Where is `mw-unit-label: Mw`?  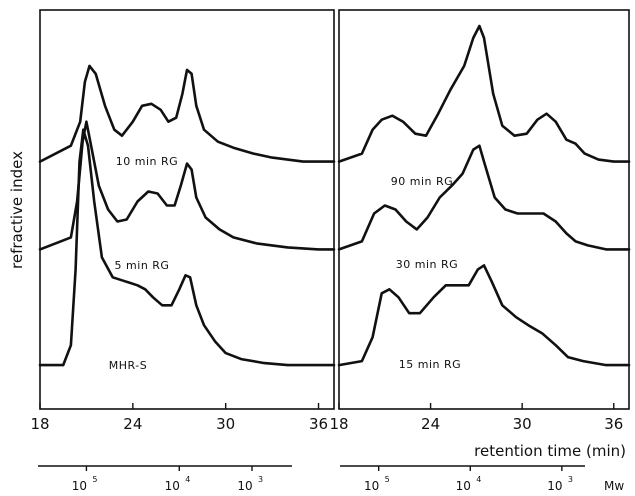 mw-unit-label: Mw is located at coordinates (614, 486).